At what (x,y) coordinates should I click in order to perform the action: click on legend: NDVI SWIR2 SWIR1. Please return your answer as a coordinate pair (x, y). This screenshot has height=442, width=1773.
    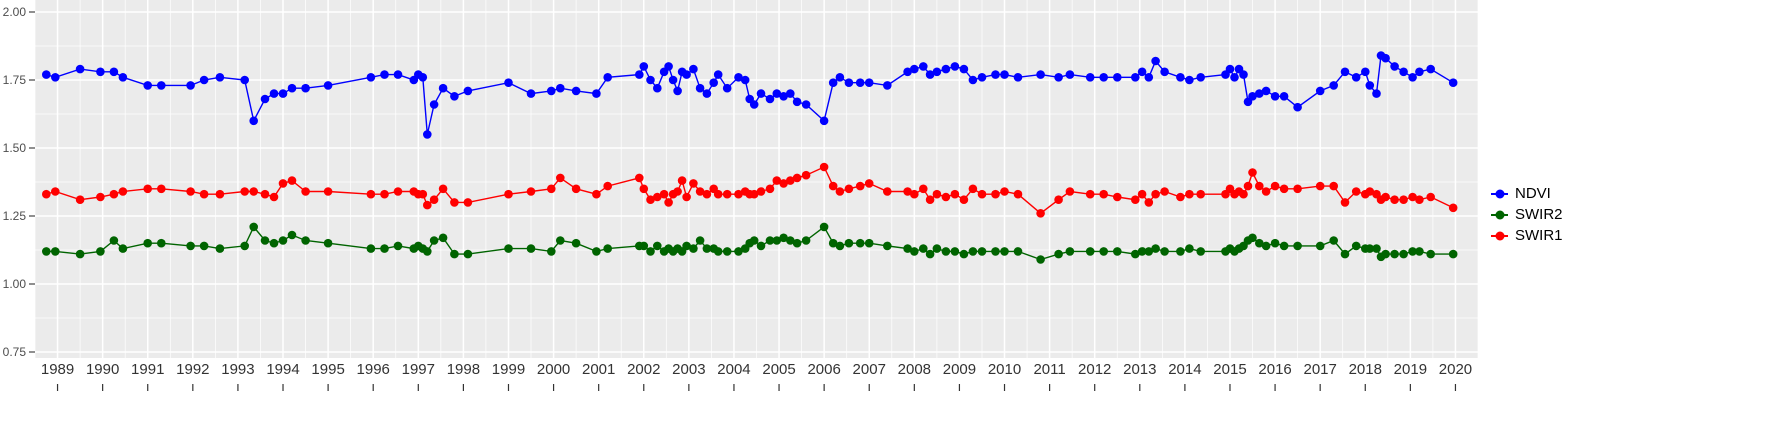
    Looking at the image, I should click on (1526, 214).